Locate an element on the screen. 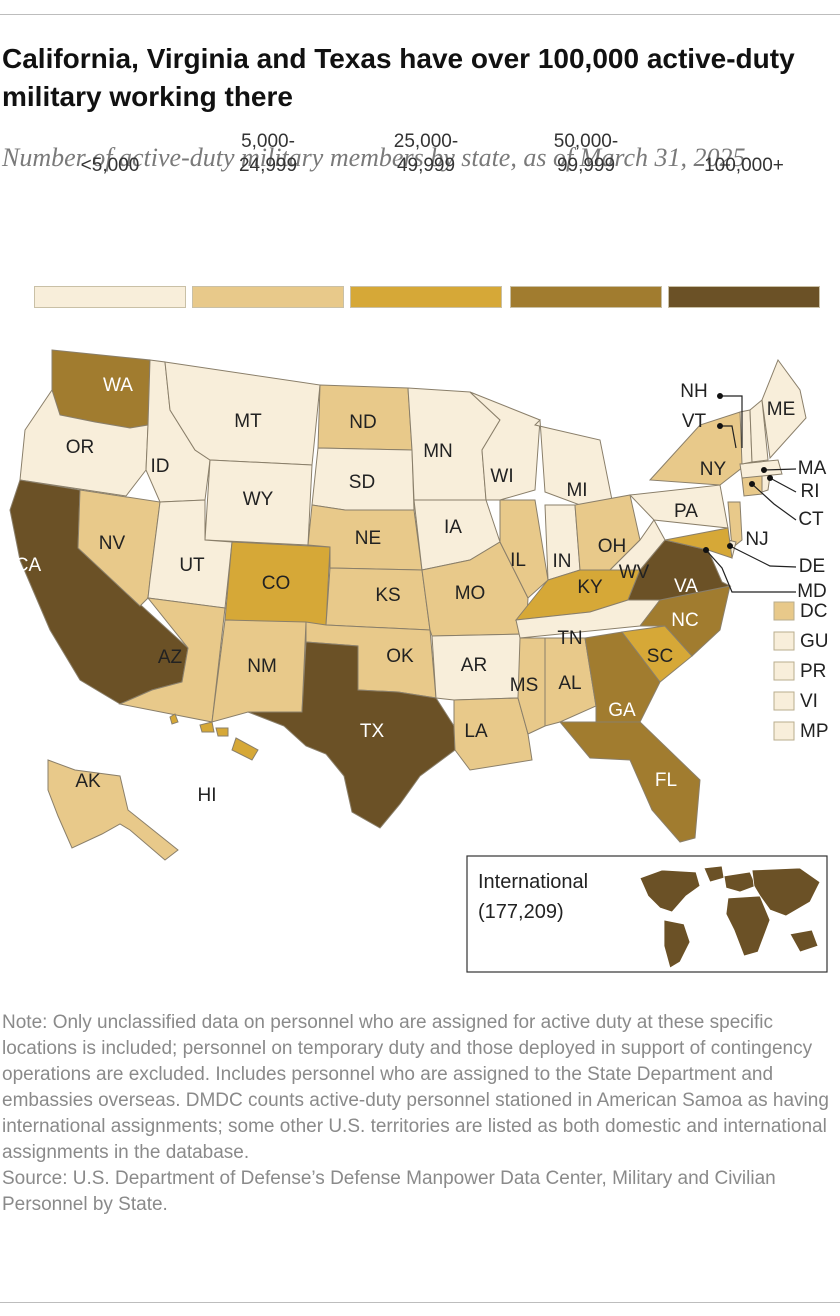 The width and height of the screenshot is (840, 1316). state-label-fl: FL is located at coordinates (666, 780).